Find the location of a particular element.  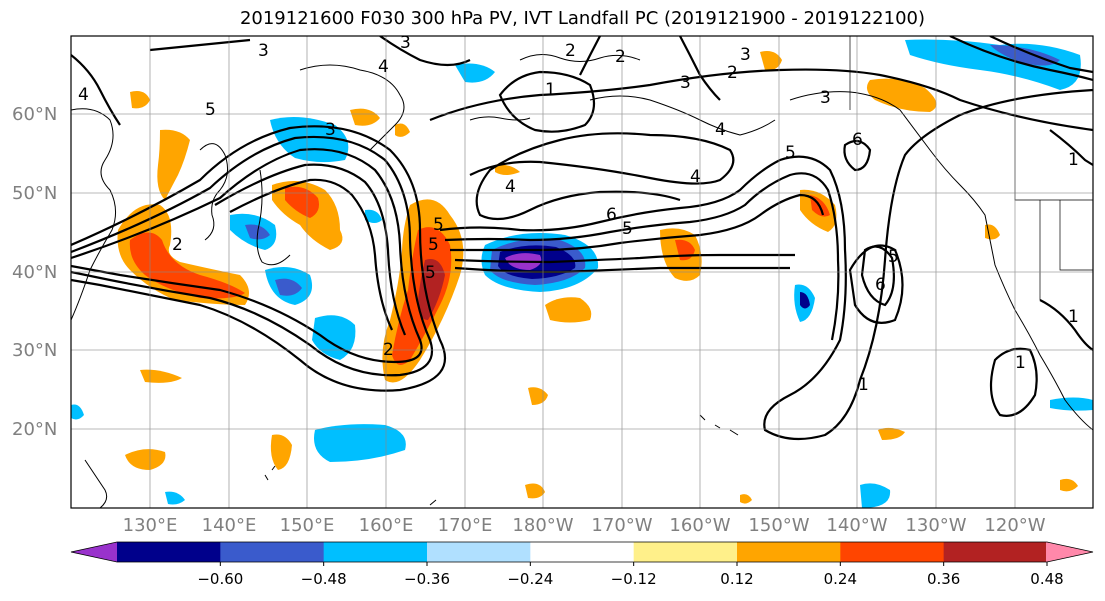

lon-label: 170°E is located at coordinates (465, 525).